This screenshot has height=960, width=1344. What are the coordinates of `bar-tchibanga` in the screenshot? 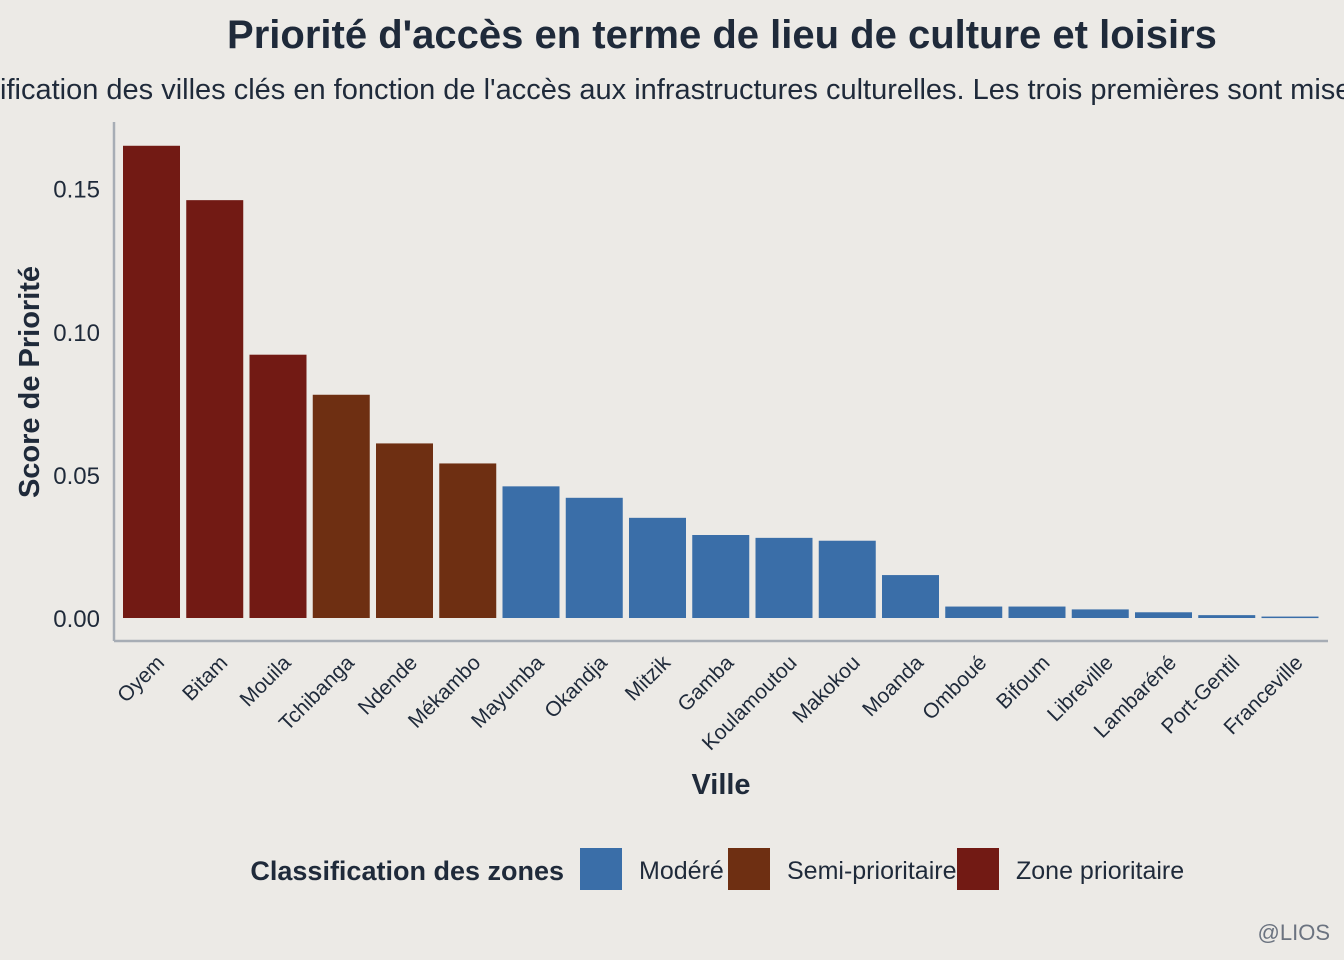 It's located at (341, 506).